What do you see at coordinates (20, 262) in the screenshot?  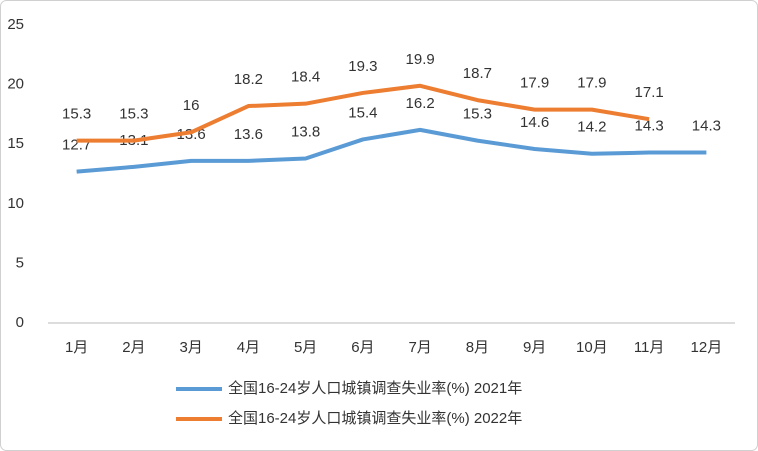 I see `y-tick-label: 5` at bounding box center [20, 262].